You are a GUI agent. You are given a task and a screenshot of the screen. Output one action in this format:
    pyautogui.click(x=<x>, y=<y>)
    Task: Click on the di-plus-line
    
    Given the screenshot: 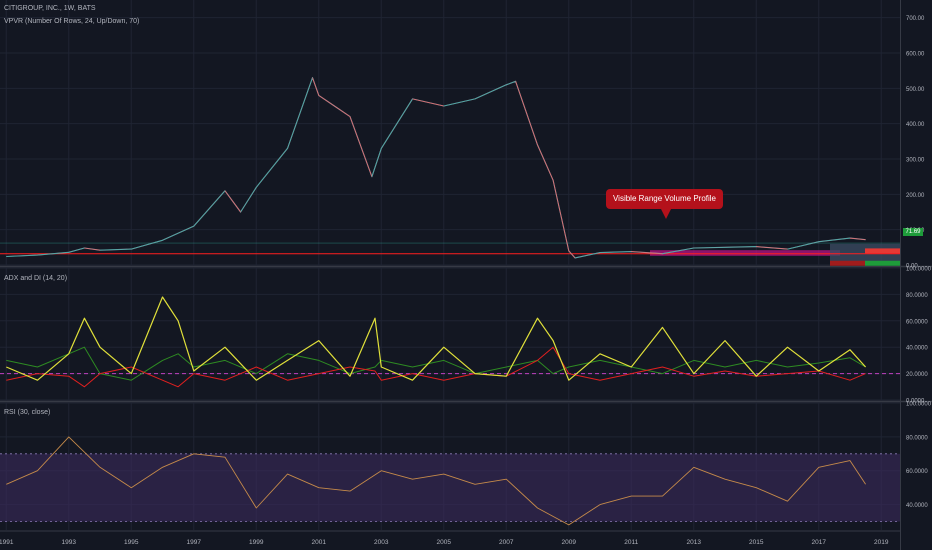 What is the action you would take?
    pyautogui.click(x=436, y=363)
    